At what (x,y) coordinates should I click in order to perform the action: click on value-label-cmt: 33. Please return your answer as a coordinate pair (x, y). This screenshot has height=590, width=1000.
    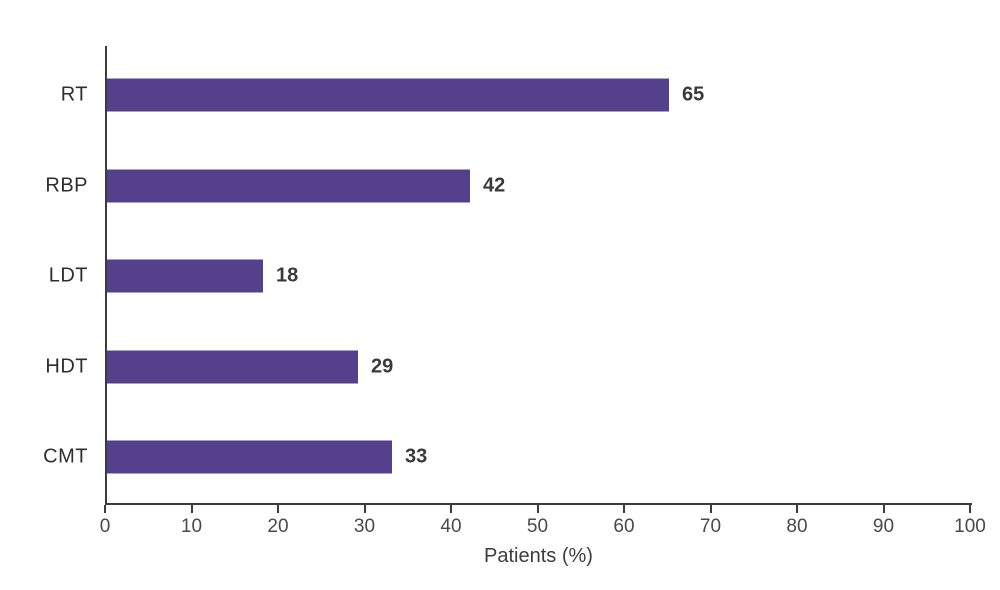
    Looking at the image, I should click on (416, 456).